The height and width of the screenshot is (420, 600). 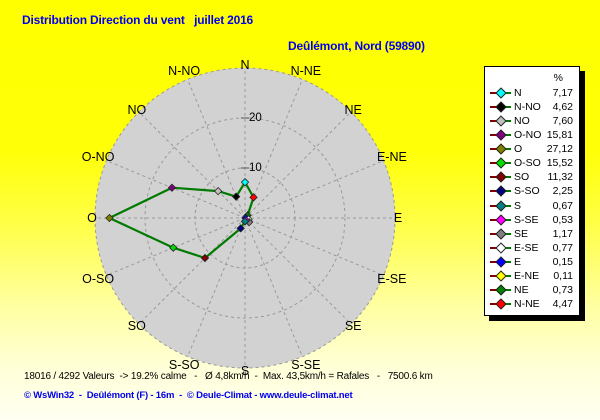 I want to click on data-point-S, so click(x=245, y=221).